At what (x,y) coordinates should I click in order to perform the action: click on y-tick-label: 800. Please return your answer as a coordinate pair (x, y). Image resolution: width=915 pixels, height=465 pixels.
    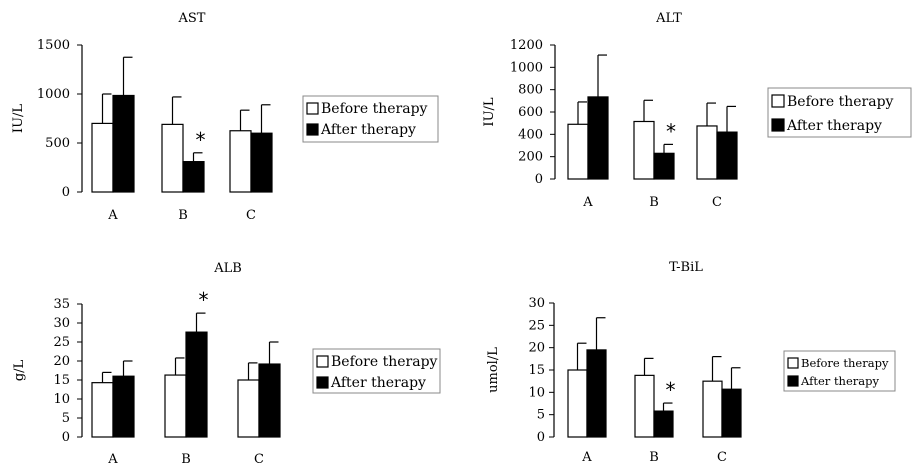
    Looking at the image, I should click on (530, 90).